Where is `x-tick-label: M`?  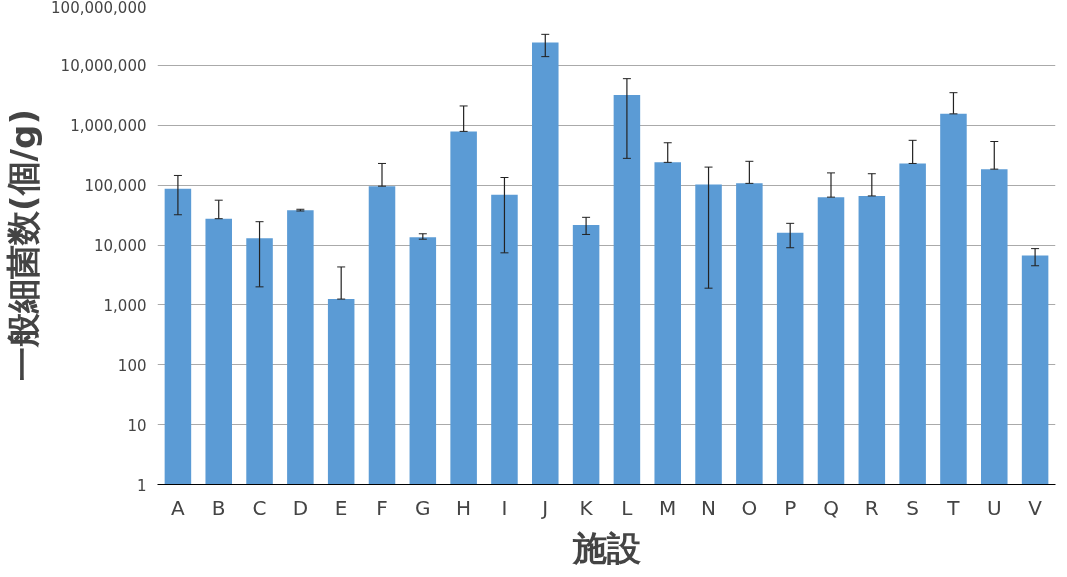
x-tick-label: M is located at coordinates (668, 507).